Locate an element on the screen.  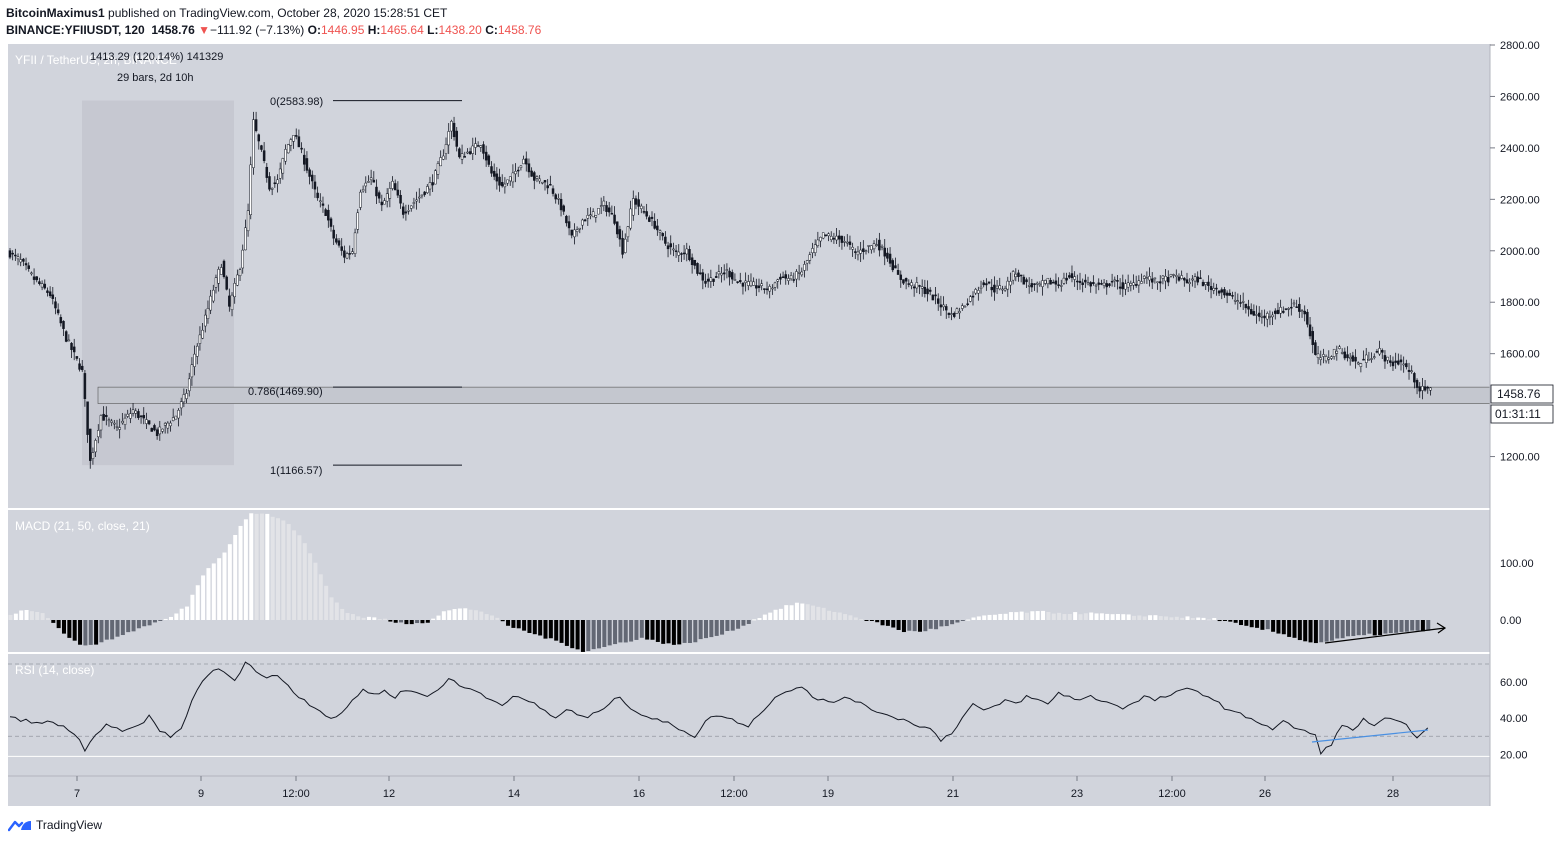
time-tick-label: 12:00 is located at coordinates (734, 794).